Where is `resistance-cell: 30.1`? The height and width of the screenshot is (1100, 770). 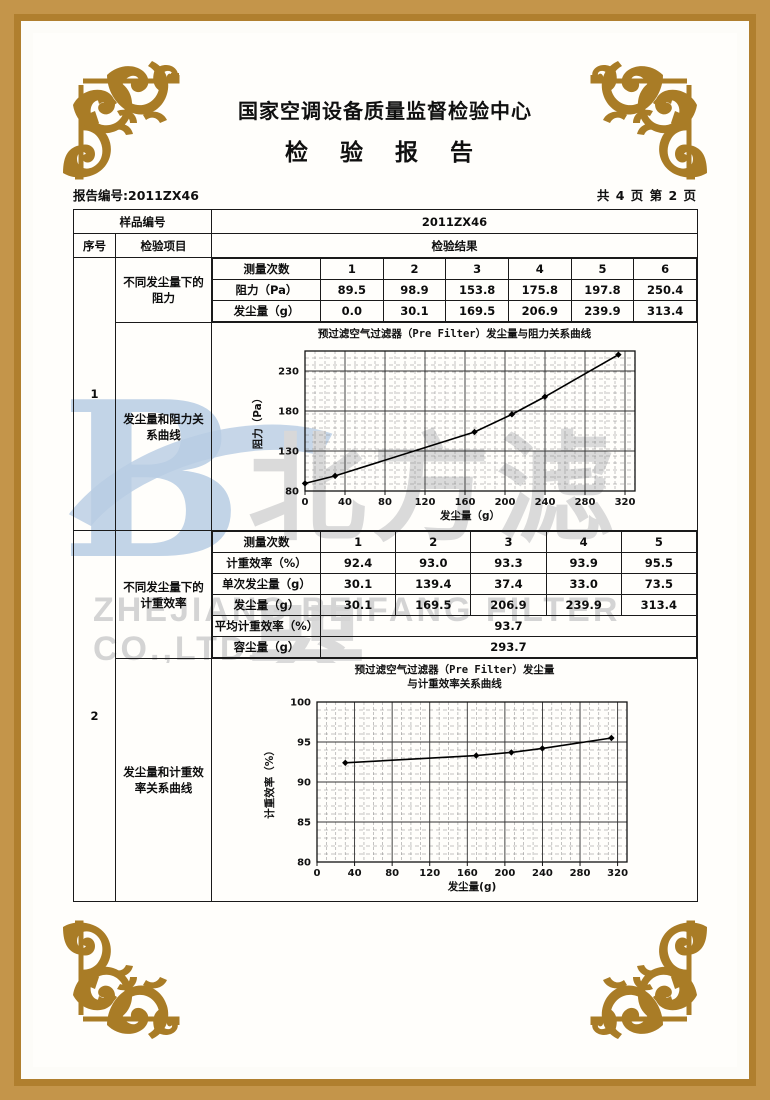
resistance-cell: 30.1 is located at coordinates (414, 311).